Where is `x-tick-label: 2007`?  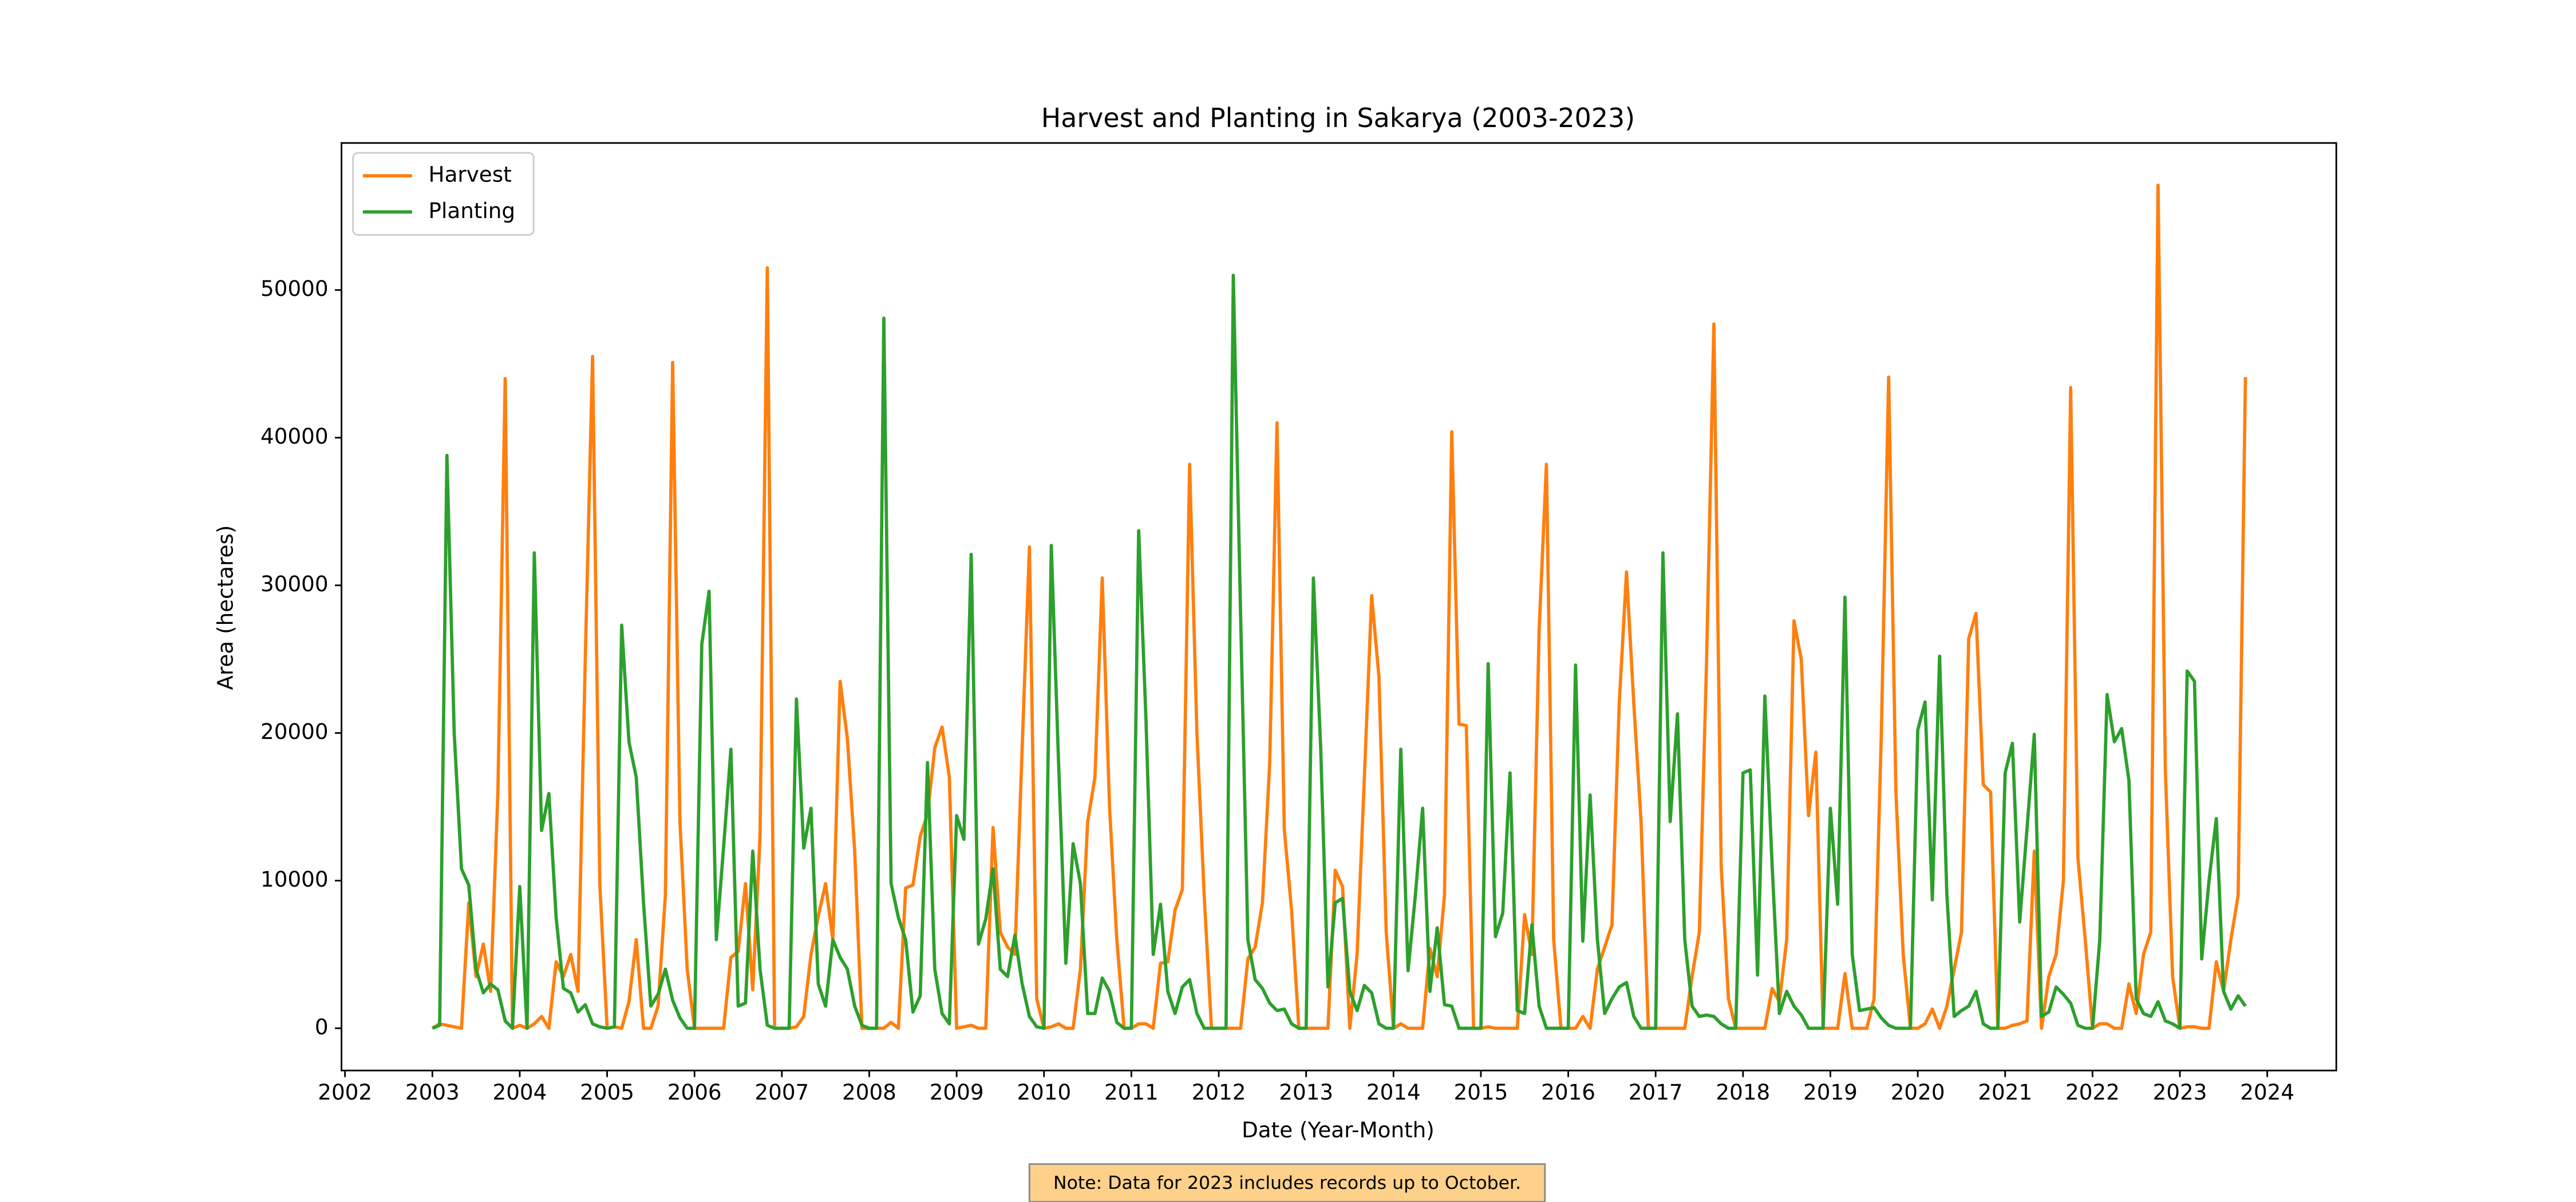 x-tick-label: 2007 is located at coordinates (781, 1092).